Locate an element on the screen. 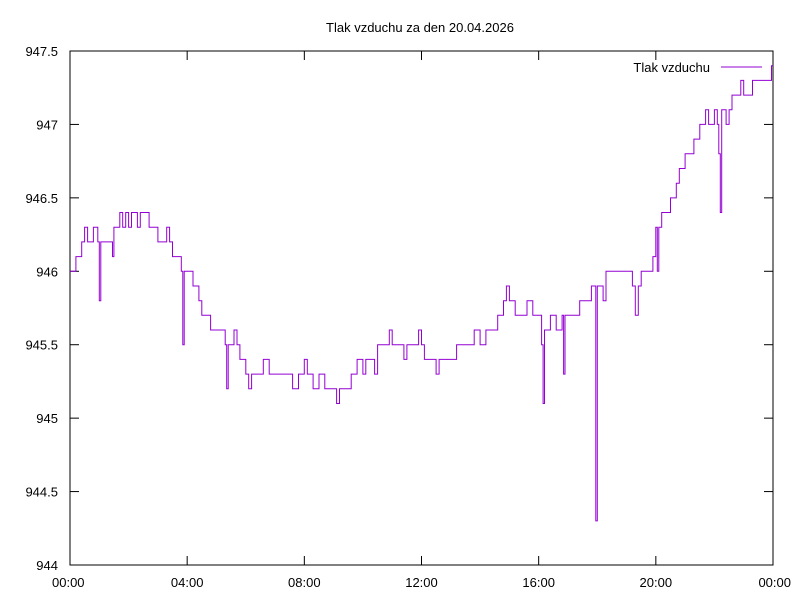 Image resolution: width=800 pixels, height=600 pixels. chart-title: Tlak vzduchu za den 20.04.2026 is located at coordinates (420, 27).